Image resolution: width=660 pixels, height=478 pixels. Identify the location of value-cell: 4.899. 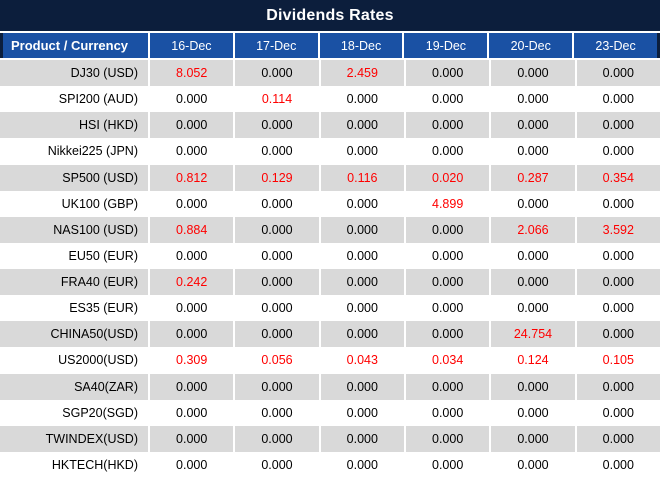
(446, 203).